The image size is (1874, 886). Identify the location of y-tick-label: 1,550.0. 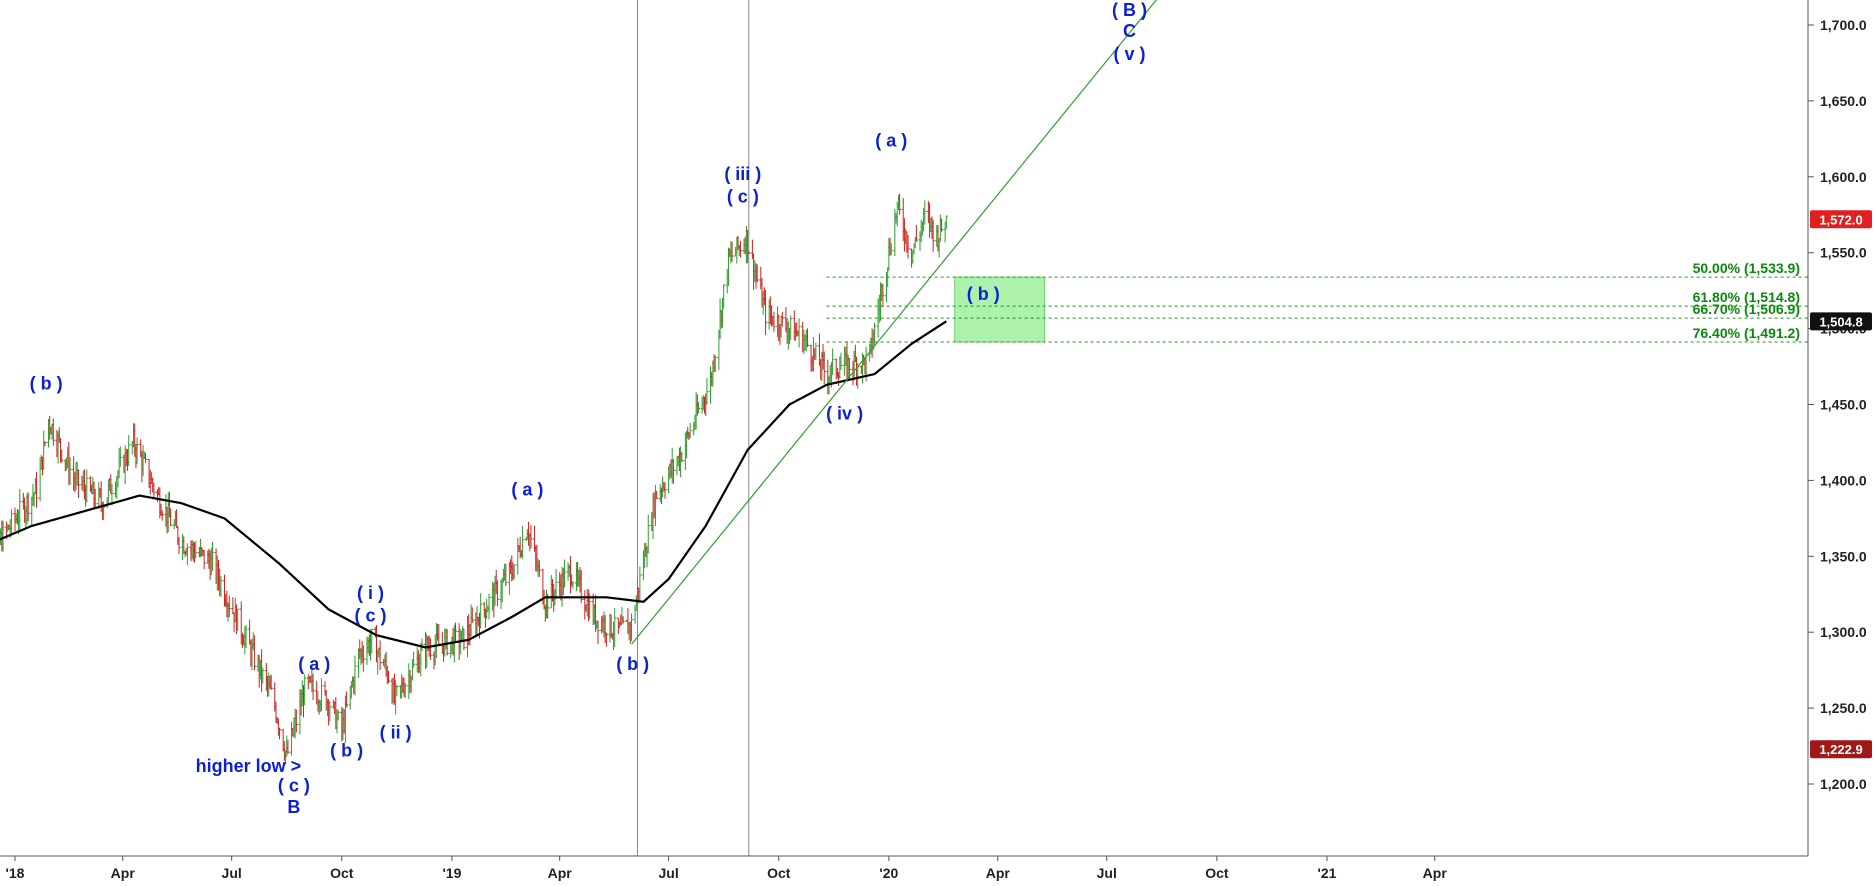
(1843, 253).